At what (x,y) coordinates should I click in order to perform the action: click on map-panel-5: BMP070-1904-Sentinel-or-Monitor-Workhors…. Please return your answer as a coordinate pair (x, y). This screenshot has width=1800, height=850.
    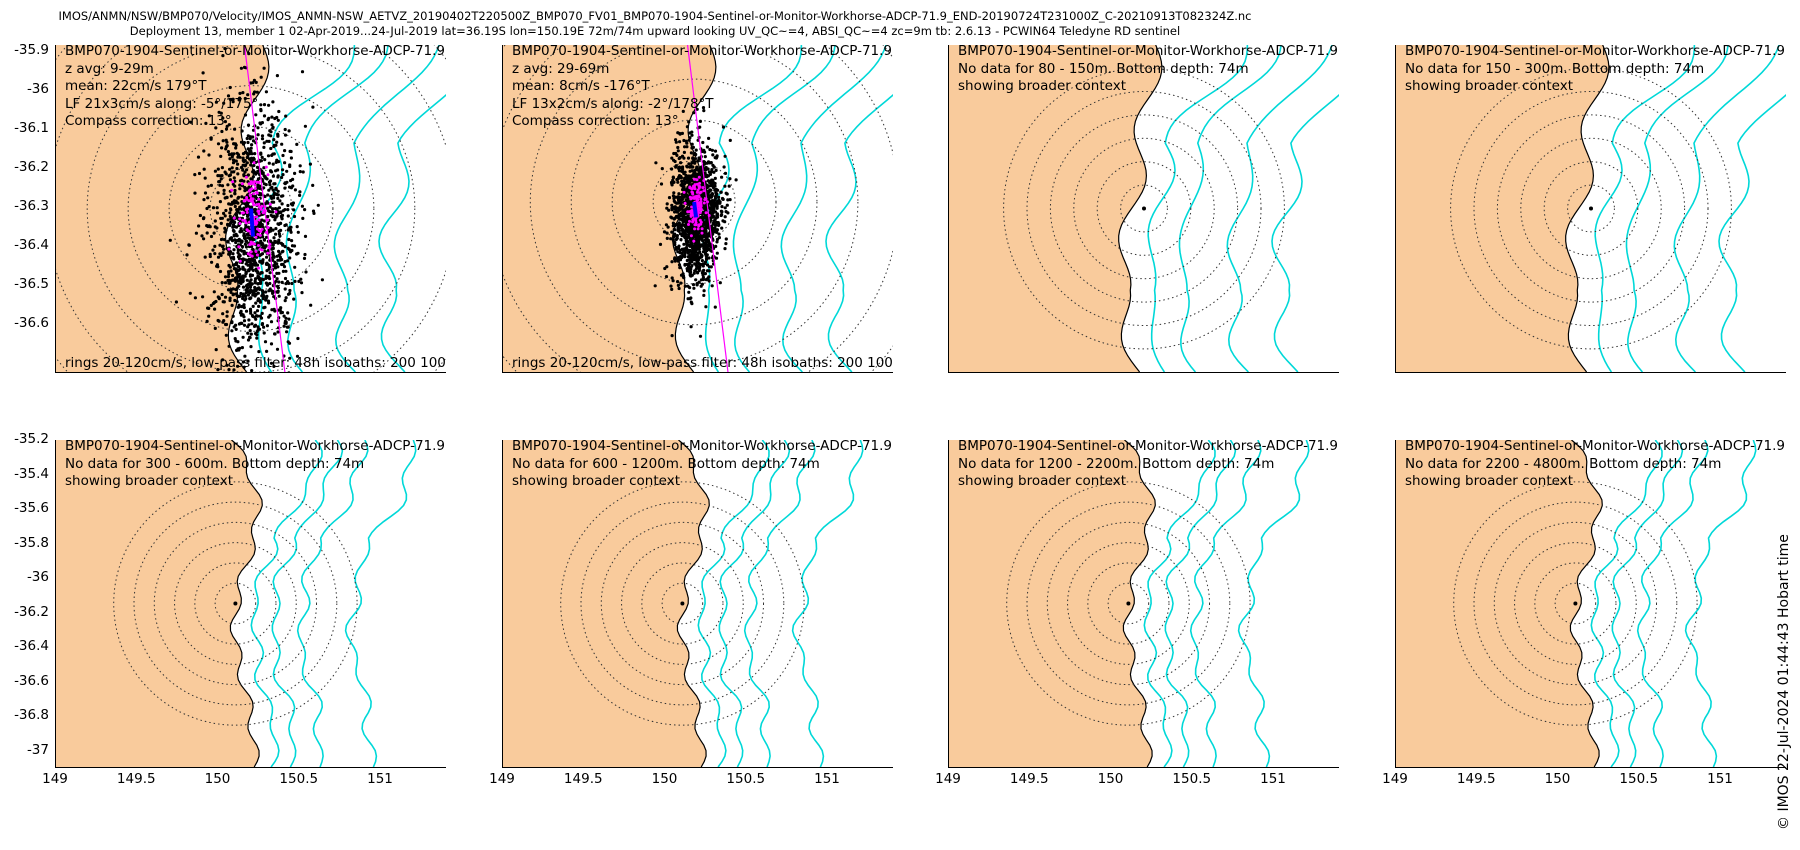
    Looking at the image, I should click on (250, 604).